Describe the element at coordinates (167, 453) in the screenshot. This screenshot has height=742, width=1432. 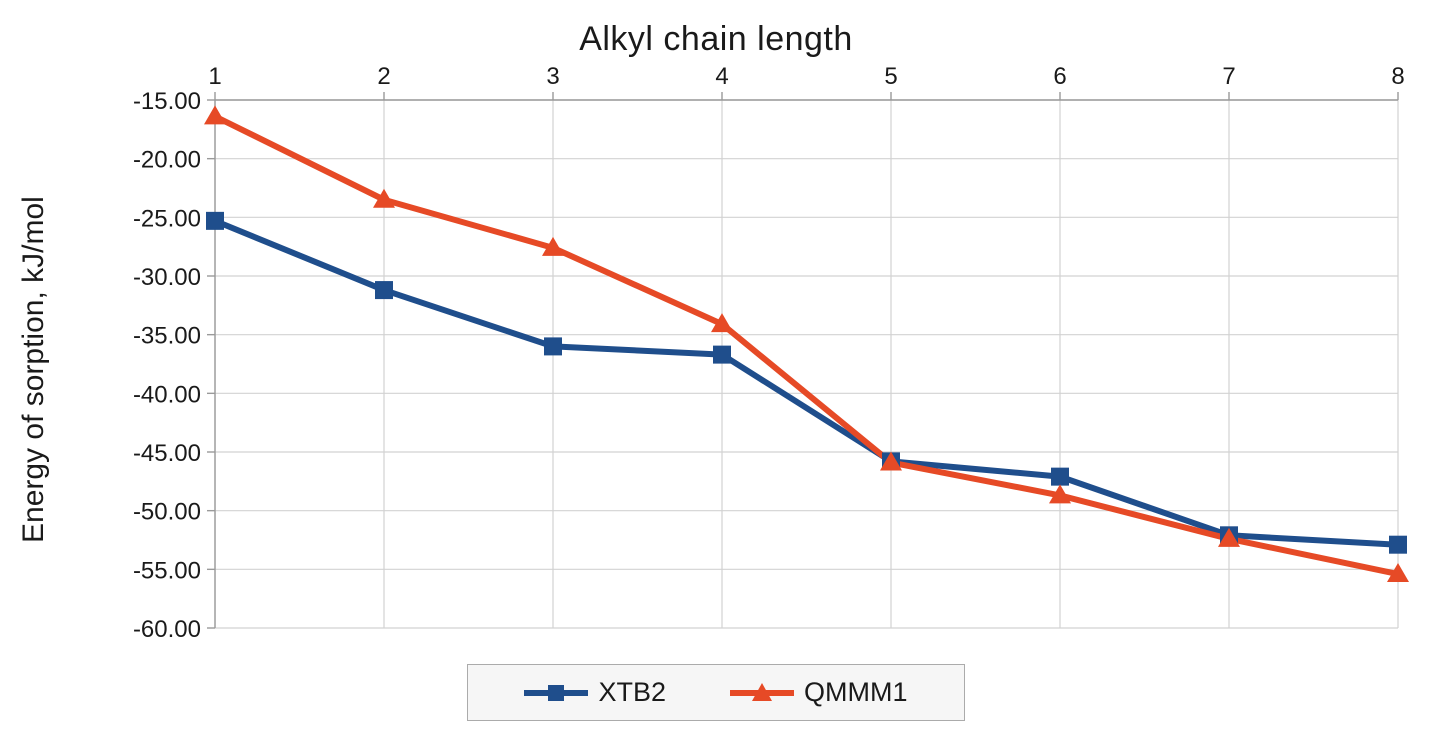
I see `y-tick-label: -45.00` at that location.